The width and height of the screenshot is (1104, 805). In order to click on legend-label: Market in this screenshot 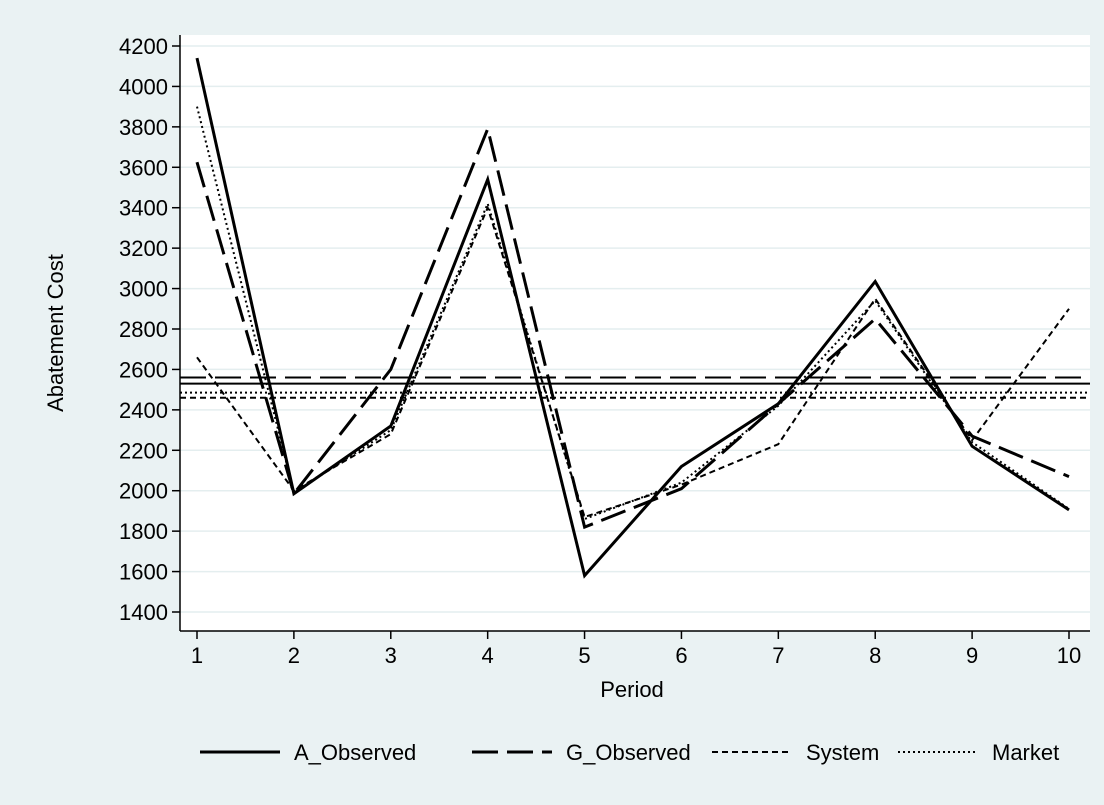, I will do `click(1025, 752)`.